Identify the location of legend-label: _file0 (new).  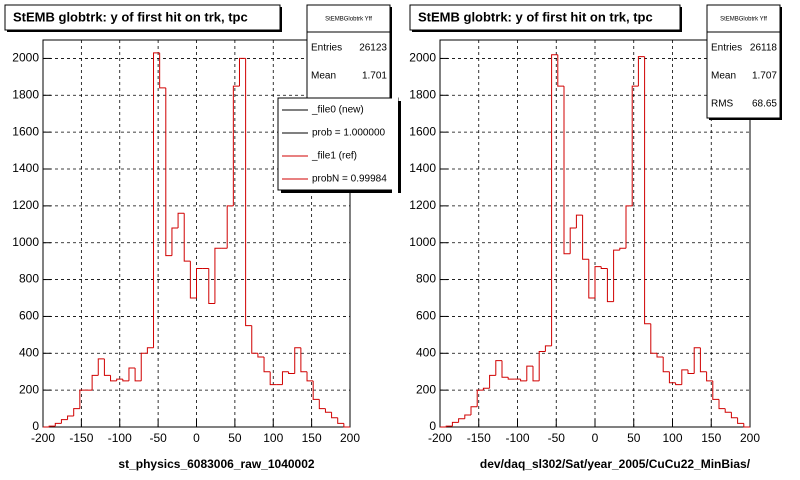
(337, 110).